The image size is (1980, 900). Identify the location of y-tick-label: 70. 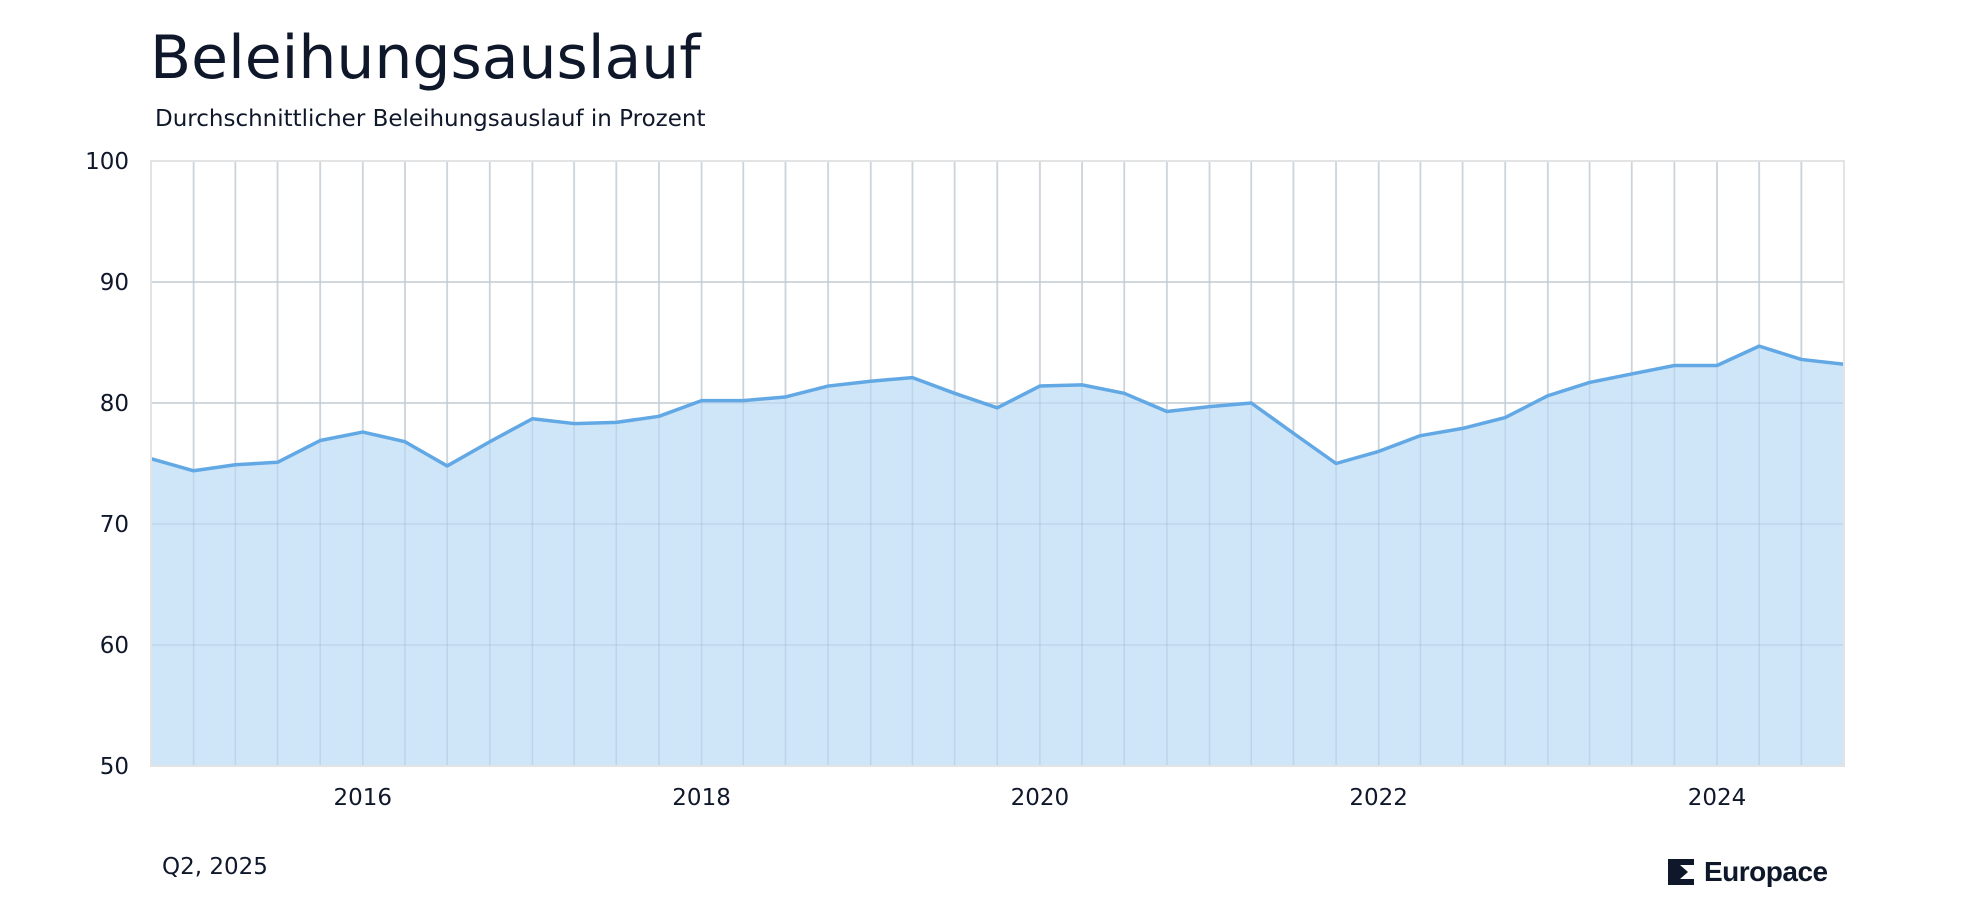
(114, 525).